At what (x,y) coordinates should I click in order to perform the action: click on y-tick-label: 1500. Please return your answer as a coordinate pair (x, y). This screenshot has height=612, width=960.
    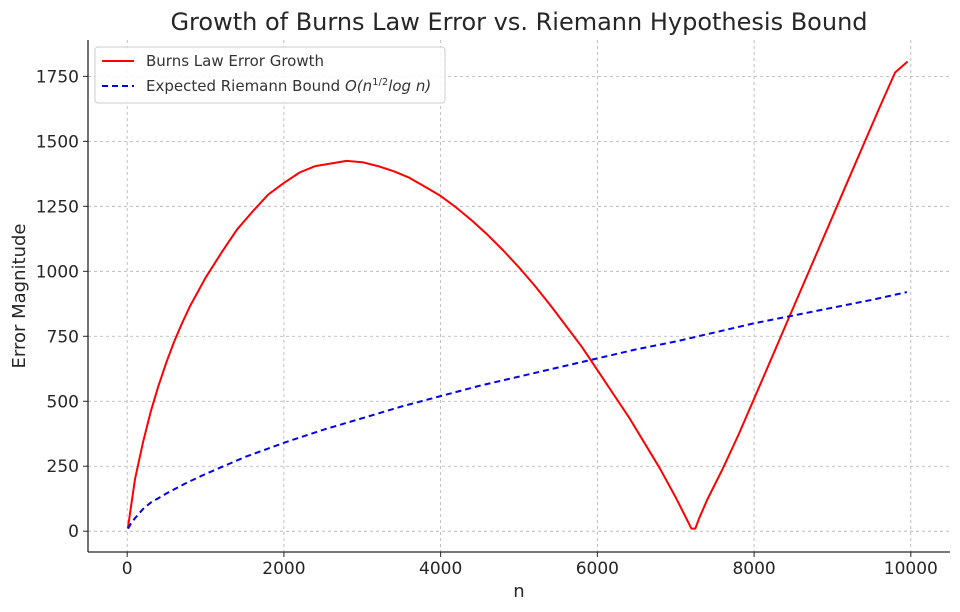
    Looking at the image, I should click on (57, 142).